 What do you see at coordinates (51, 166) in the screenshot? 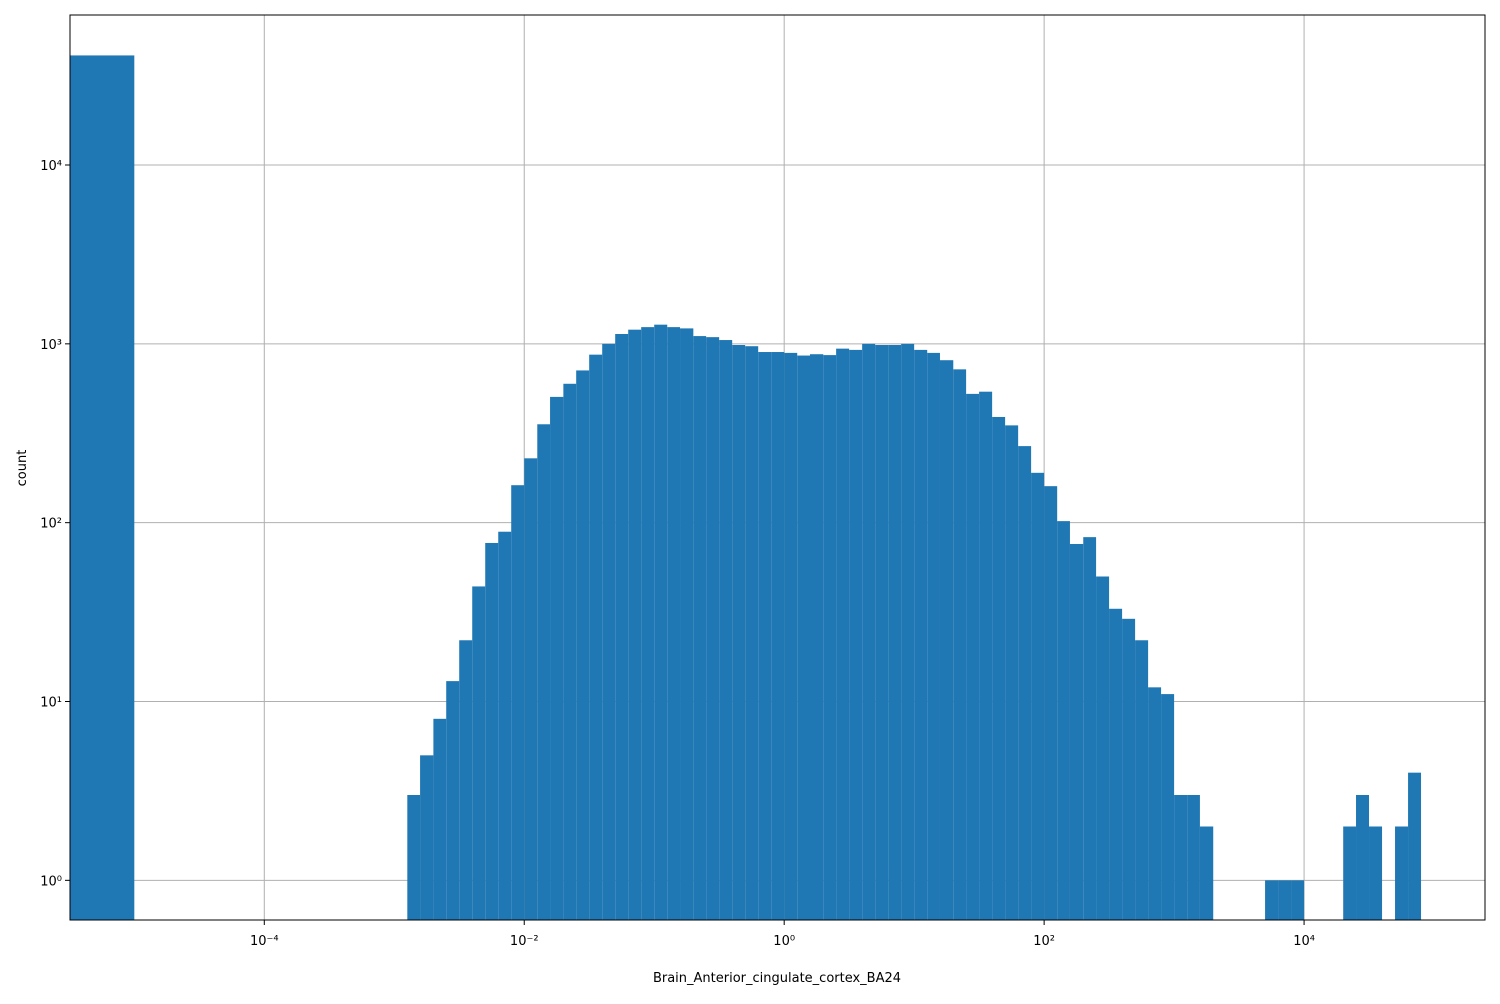
I see `y-tick-label: 10⁴` at bounding box center [51, 166].